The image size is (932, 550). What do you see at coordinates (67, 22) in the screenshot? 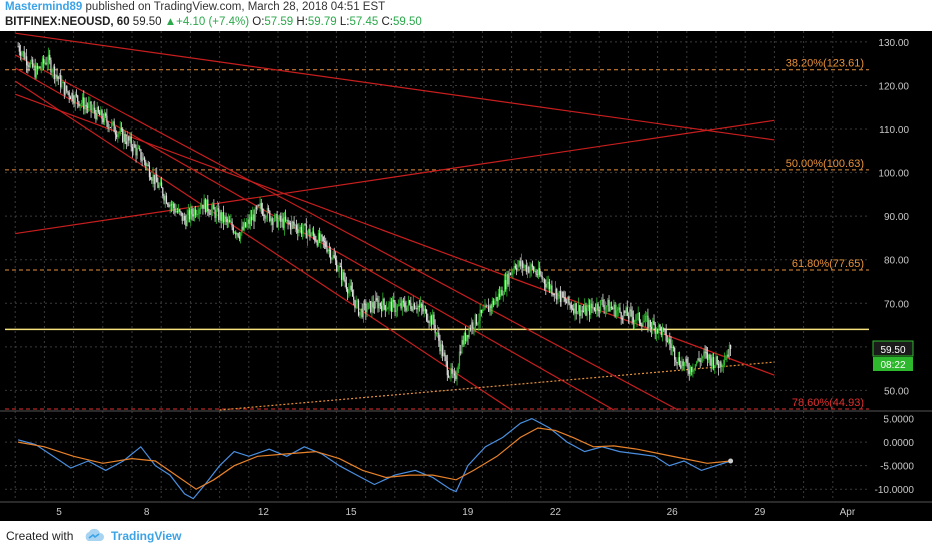
I see `symbol-interval: BITFINEX:NEOUSD, 60` at bounding box center [67, 22].